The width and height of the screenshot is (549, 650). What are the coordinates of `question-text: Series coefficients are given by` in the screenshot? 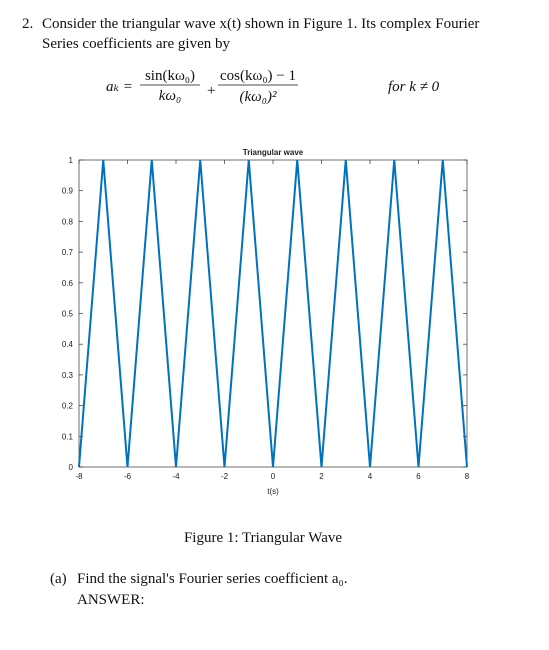 It's located at (136, 44).